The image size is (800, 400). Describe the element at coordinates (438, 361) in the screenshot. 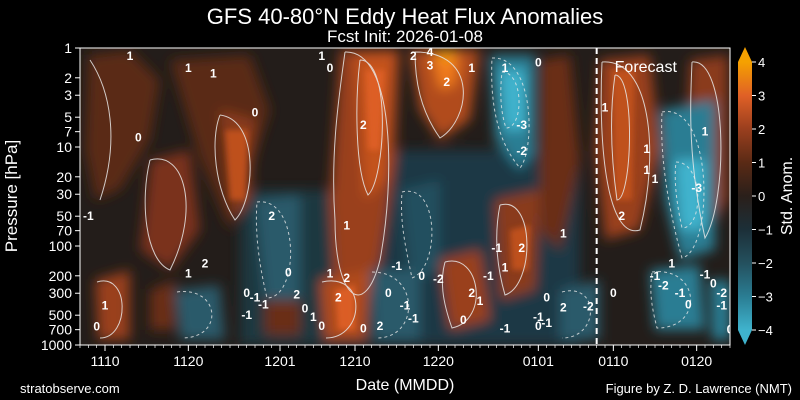

I see `x-tick-label: 1220` at that location.